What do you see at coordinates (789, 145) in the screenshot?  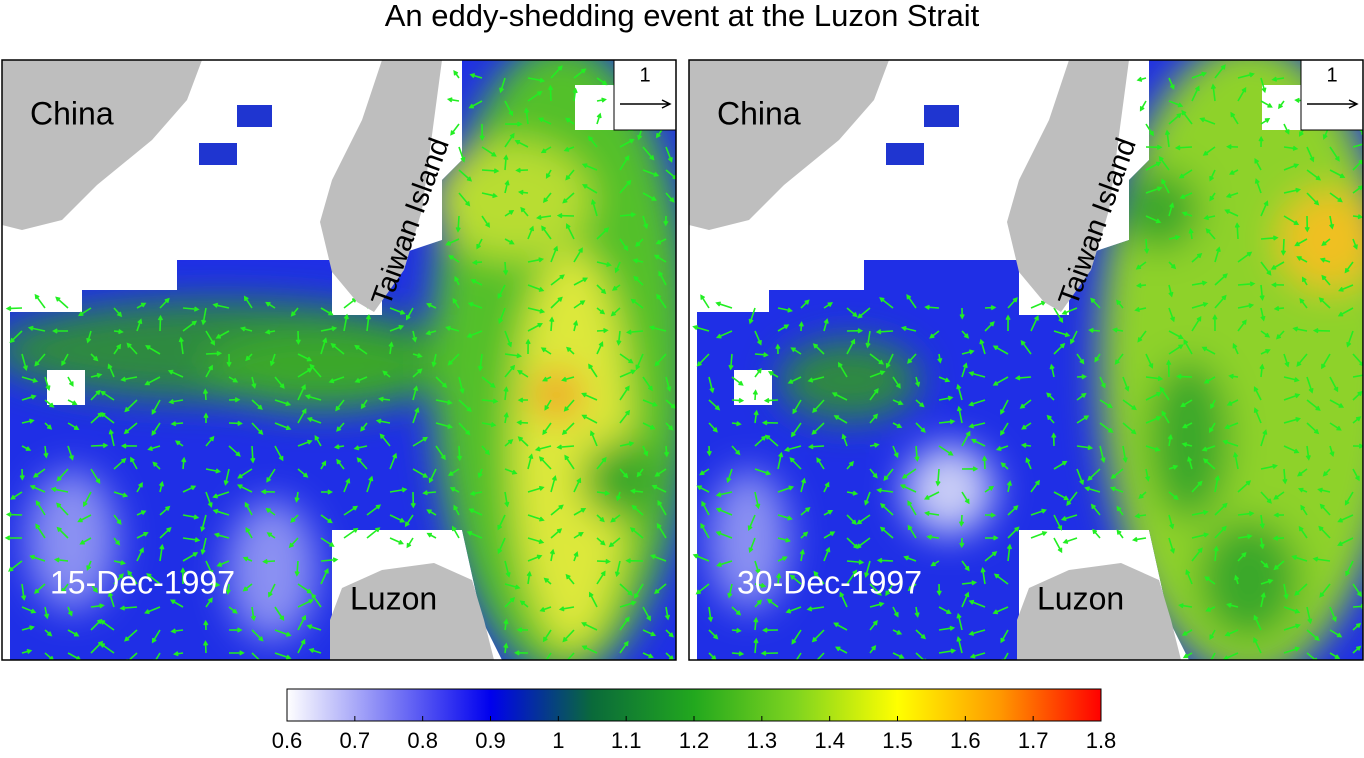 I see `land-china` at bounding box center [789, 145].